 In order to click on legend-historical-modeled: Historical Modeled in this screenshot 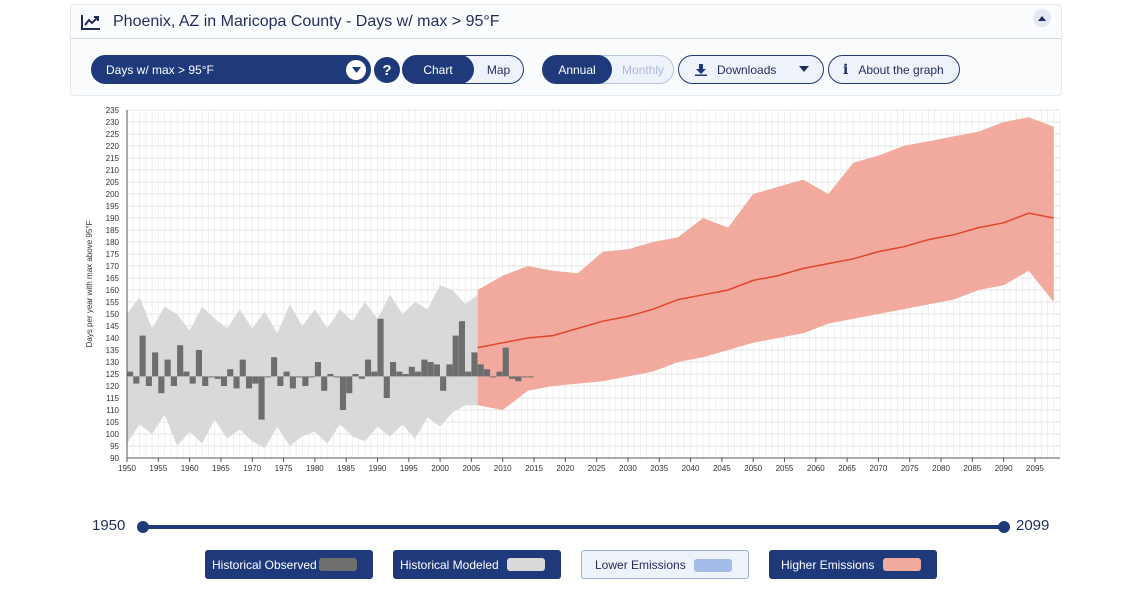, I will do `click(477, 564)`.